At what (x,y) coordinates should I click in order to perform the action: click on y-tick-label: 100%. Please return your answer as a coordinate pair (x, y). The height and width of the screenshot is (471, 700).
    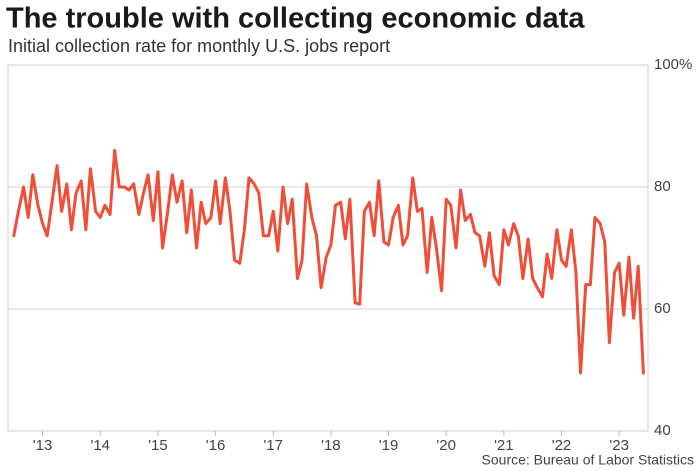
    Looking at the image, I should click on (673, 64).